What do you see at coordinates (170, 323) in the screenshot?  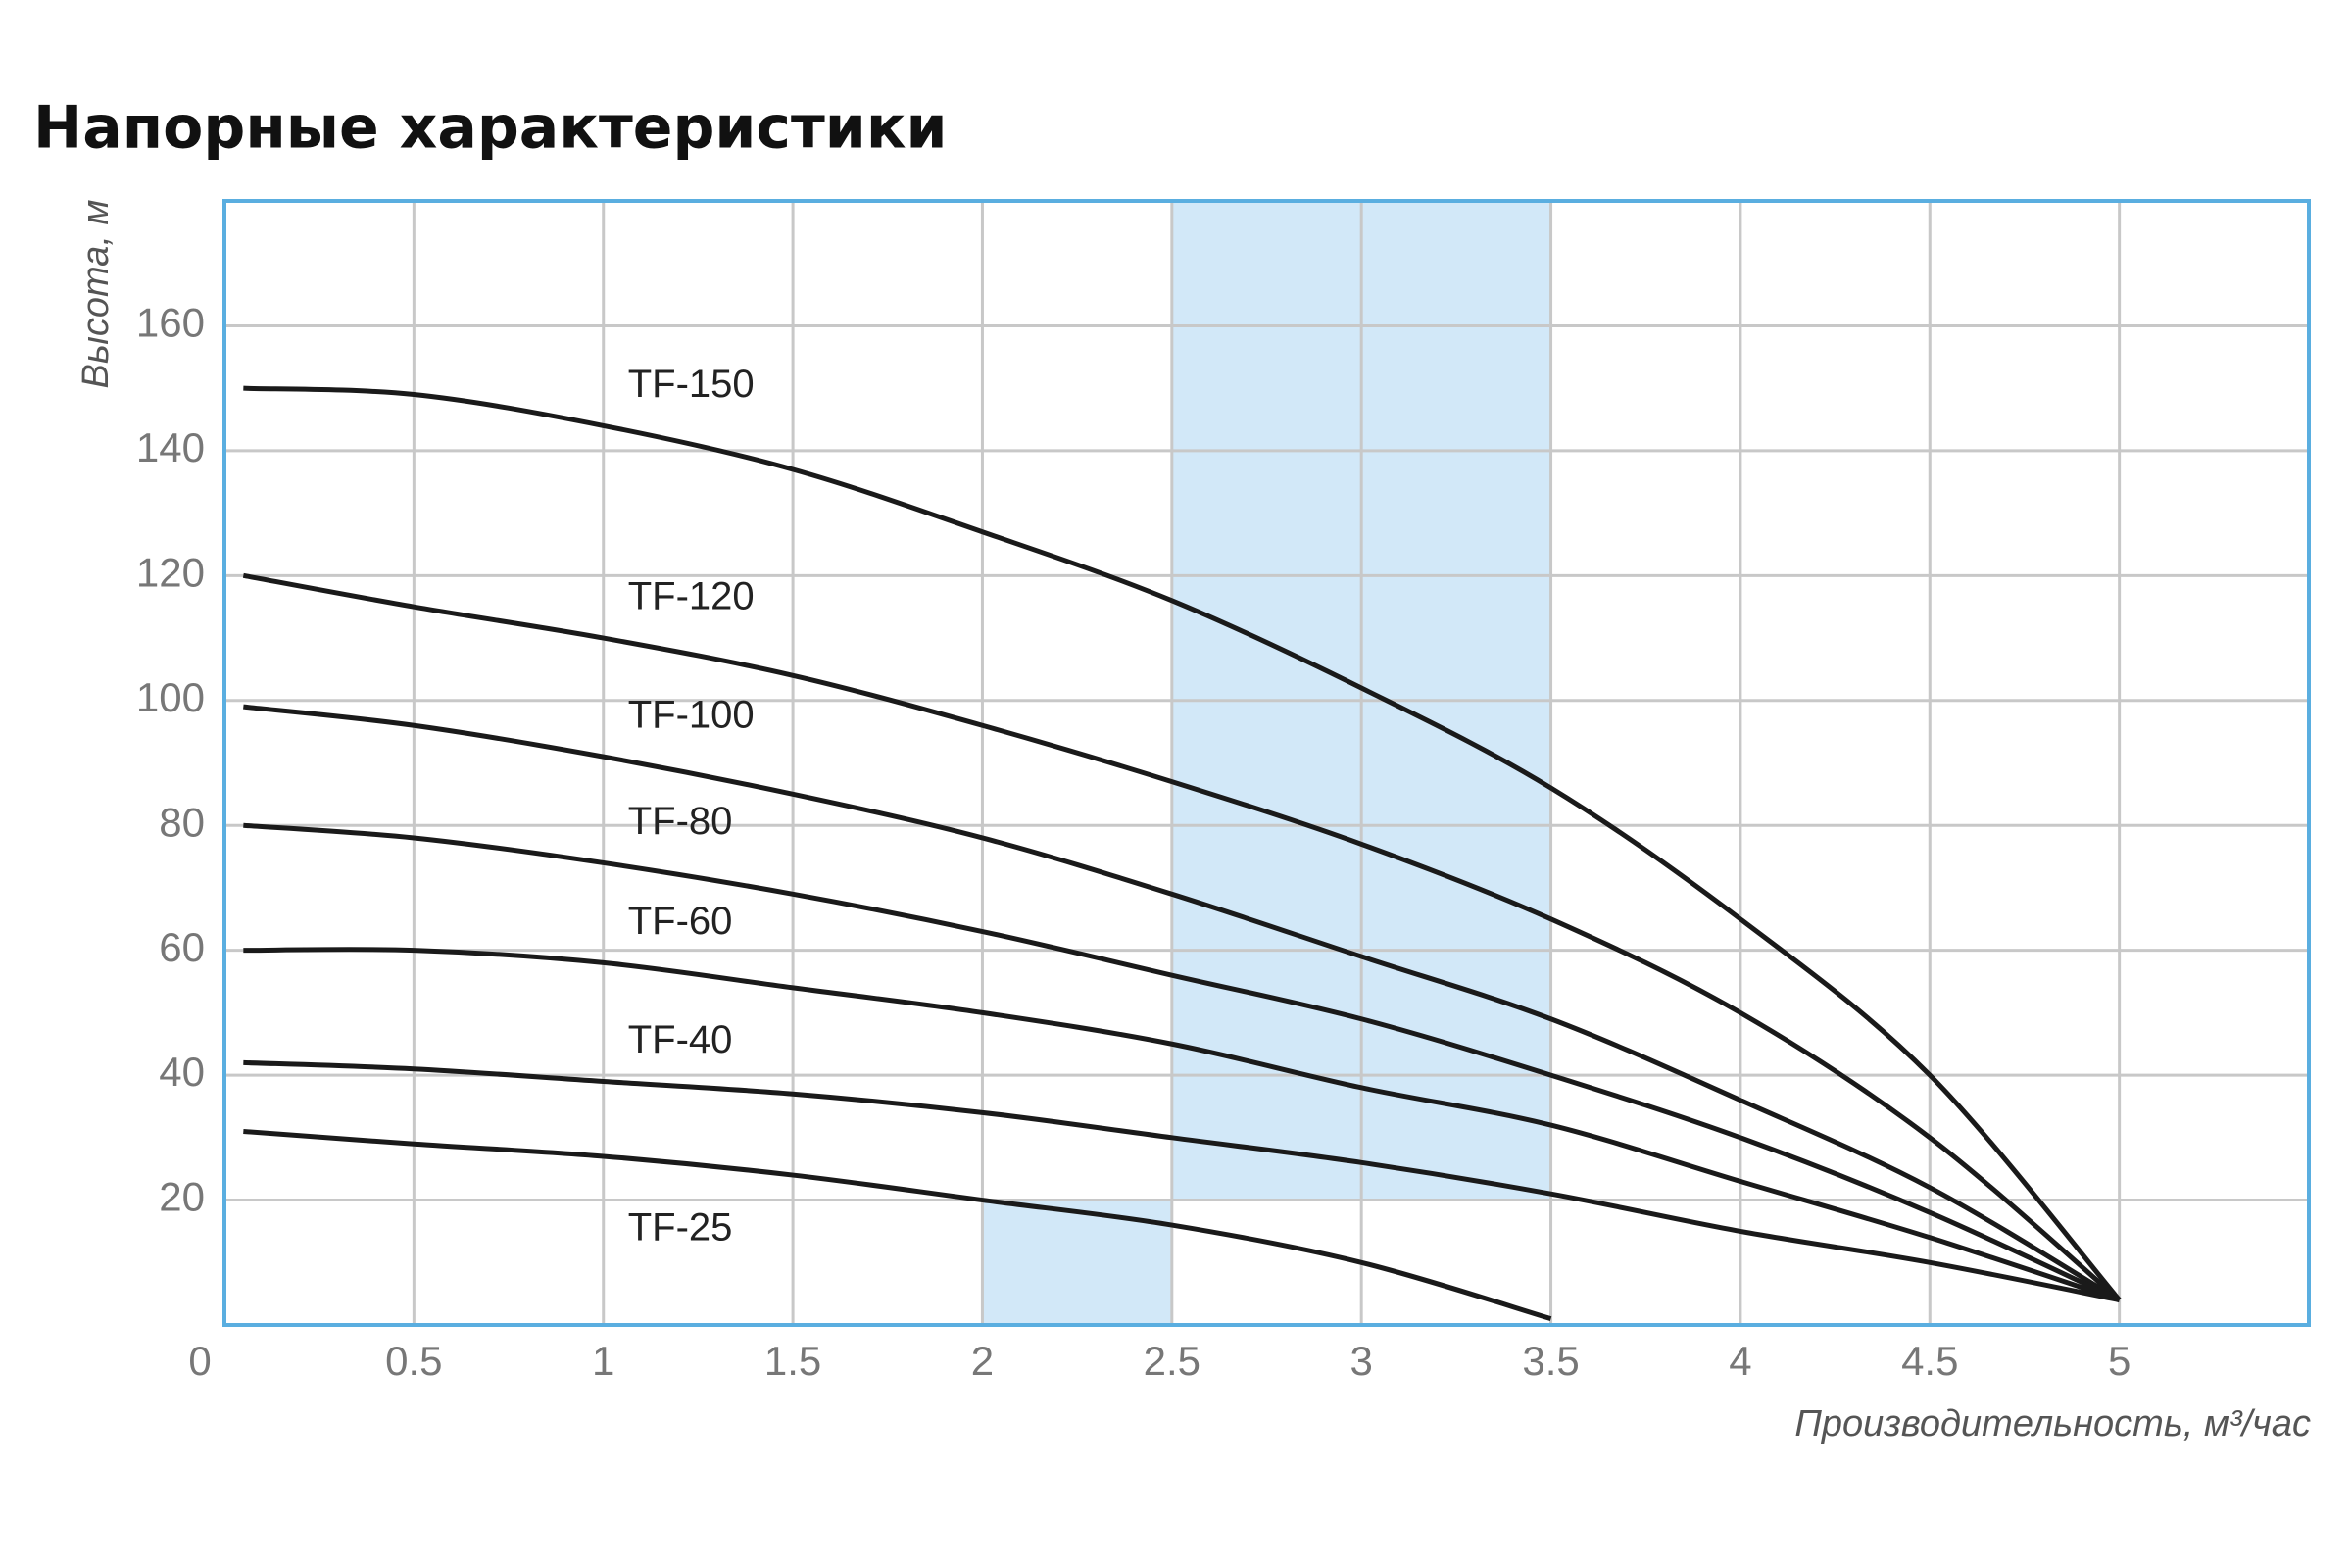 I see `y-tick-label: 160` at bounding box center [170, 323].